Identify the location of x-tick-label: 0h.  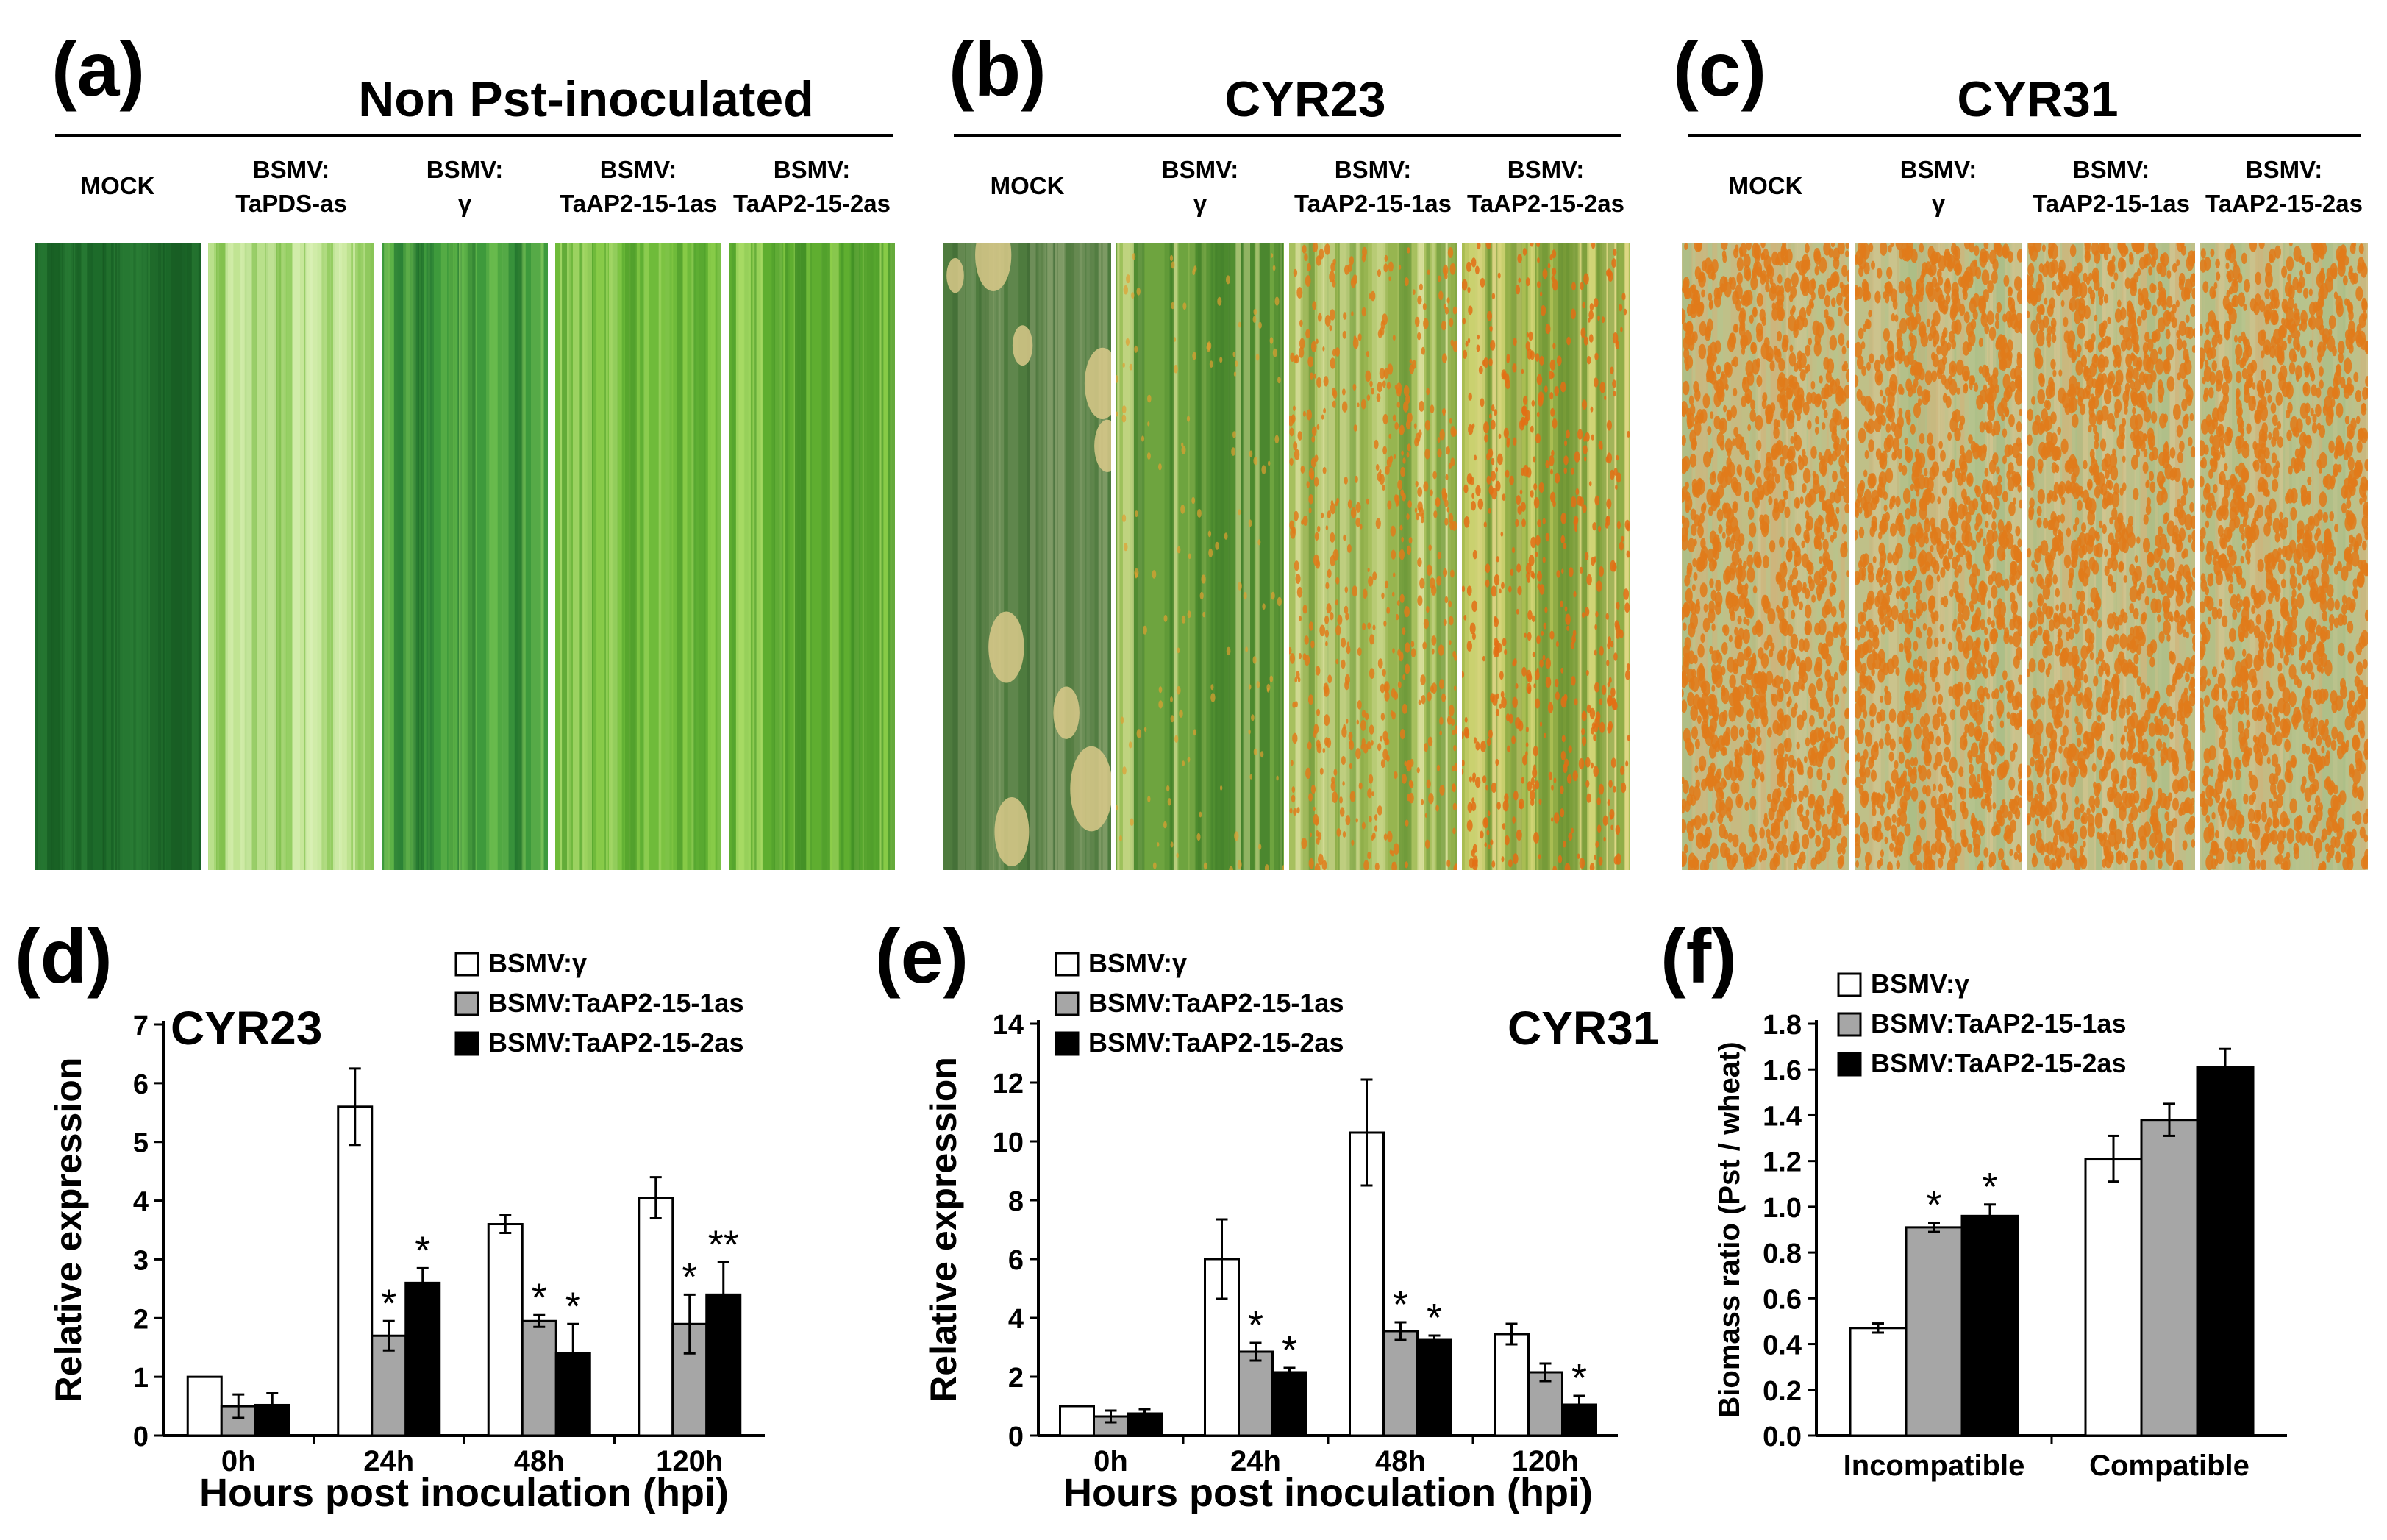
(238, 1461).